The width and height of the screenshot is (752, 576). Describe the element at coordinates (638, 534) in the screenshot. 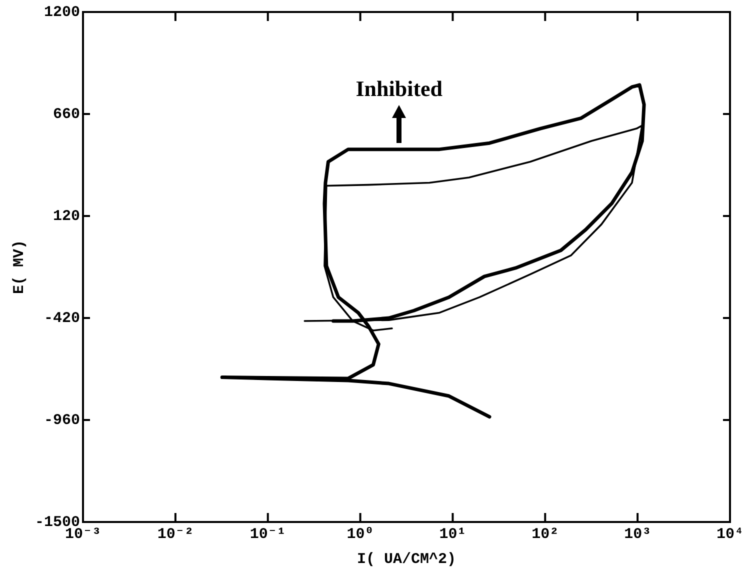

I see `x-tick-label: 10³` at that location.